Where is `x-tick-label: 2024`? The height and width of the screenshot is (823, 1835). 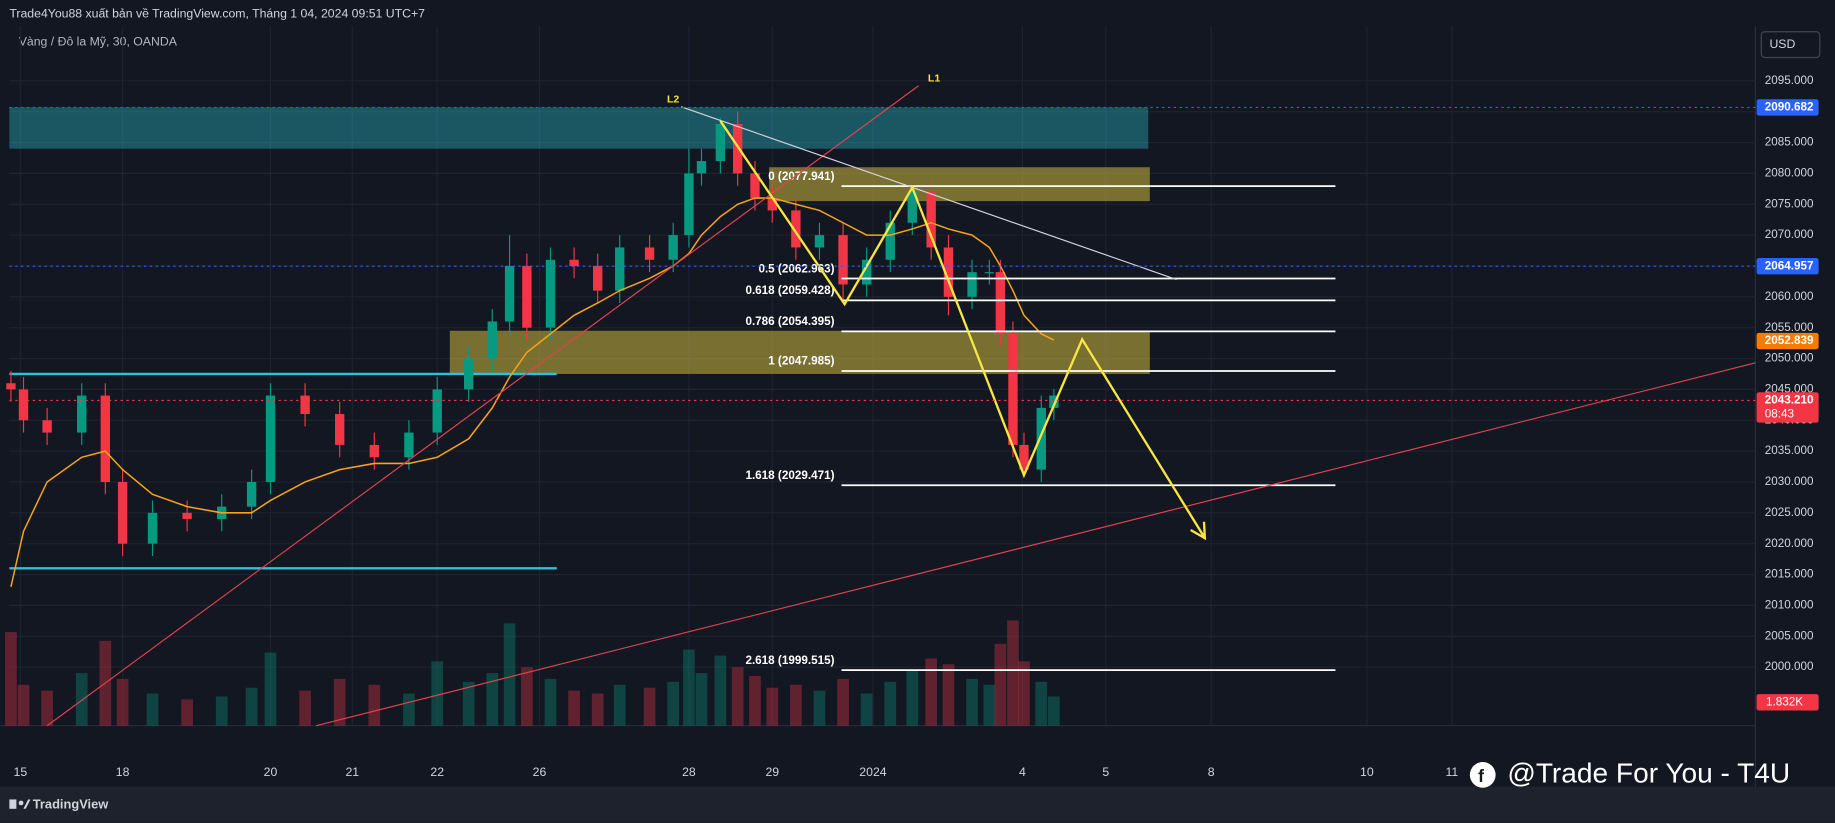 x-tick-label: 2024 is located at coordinates (872, 772).